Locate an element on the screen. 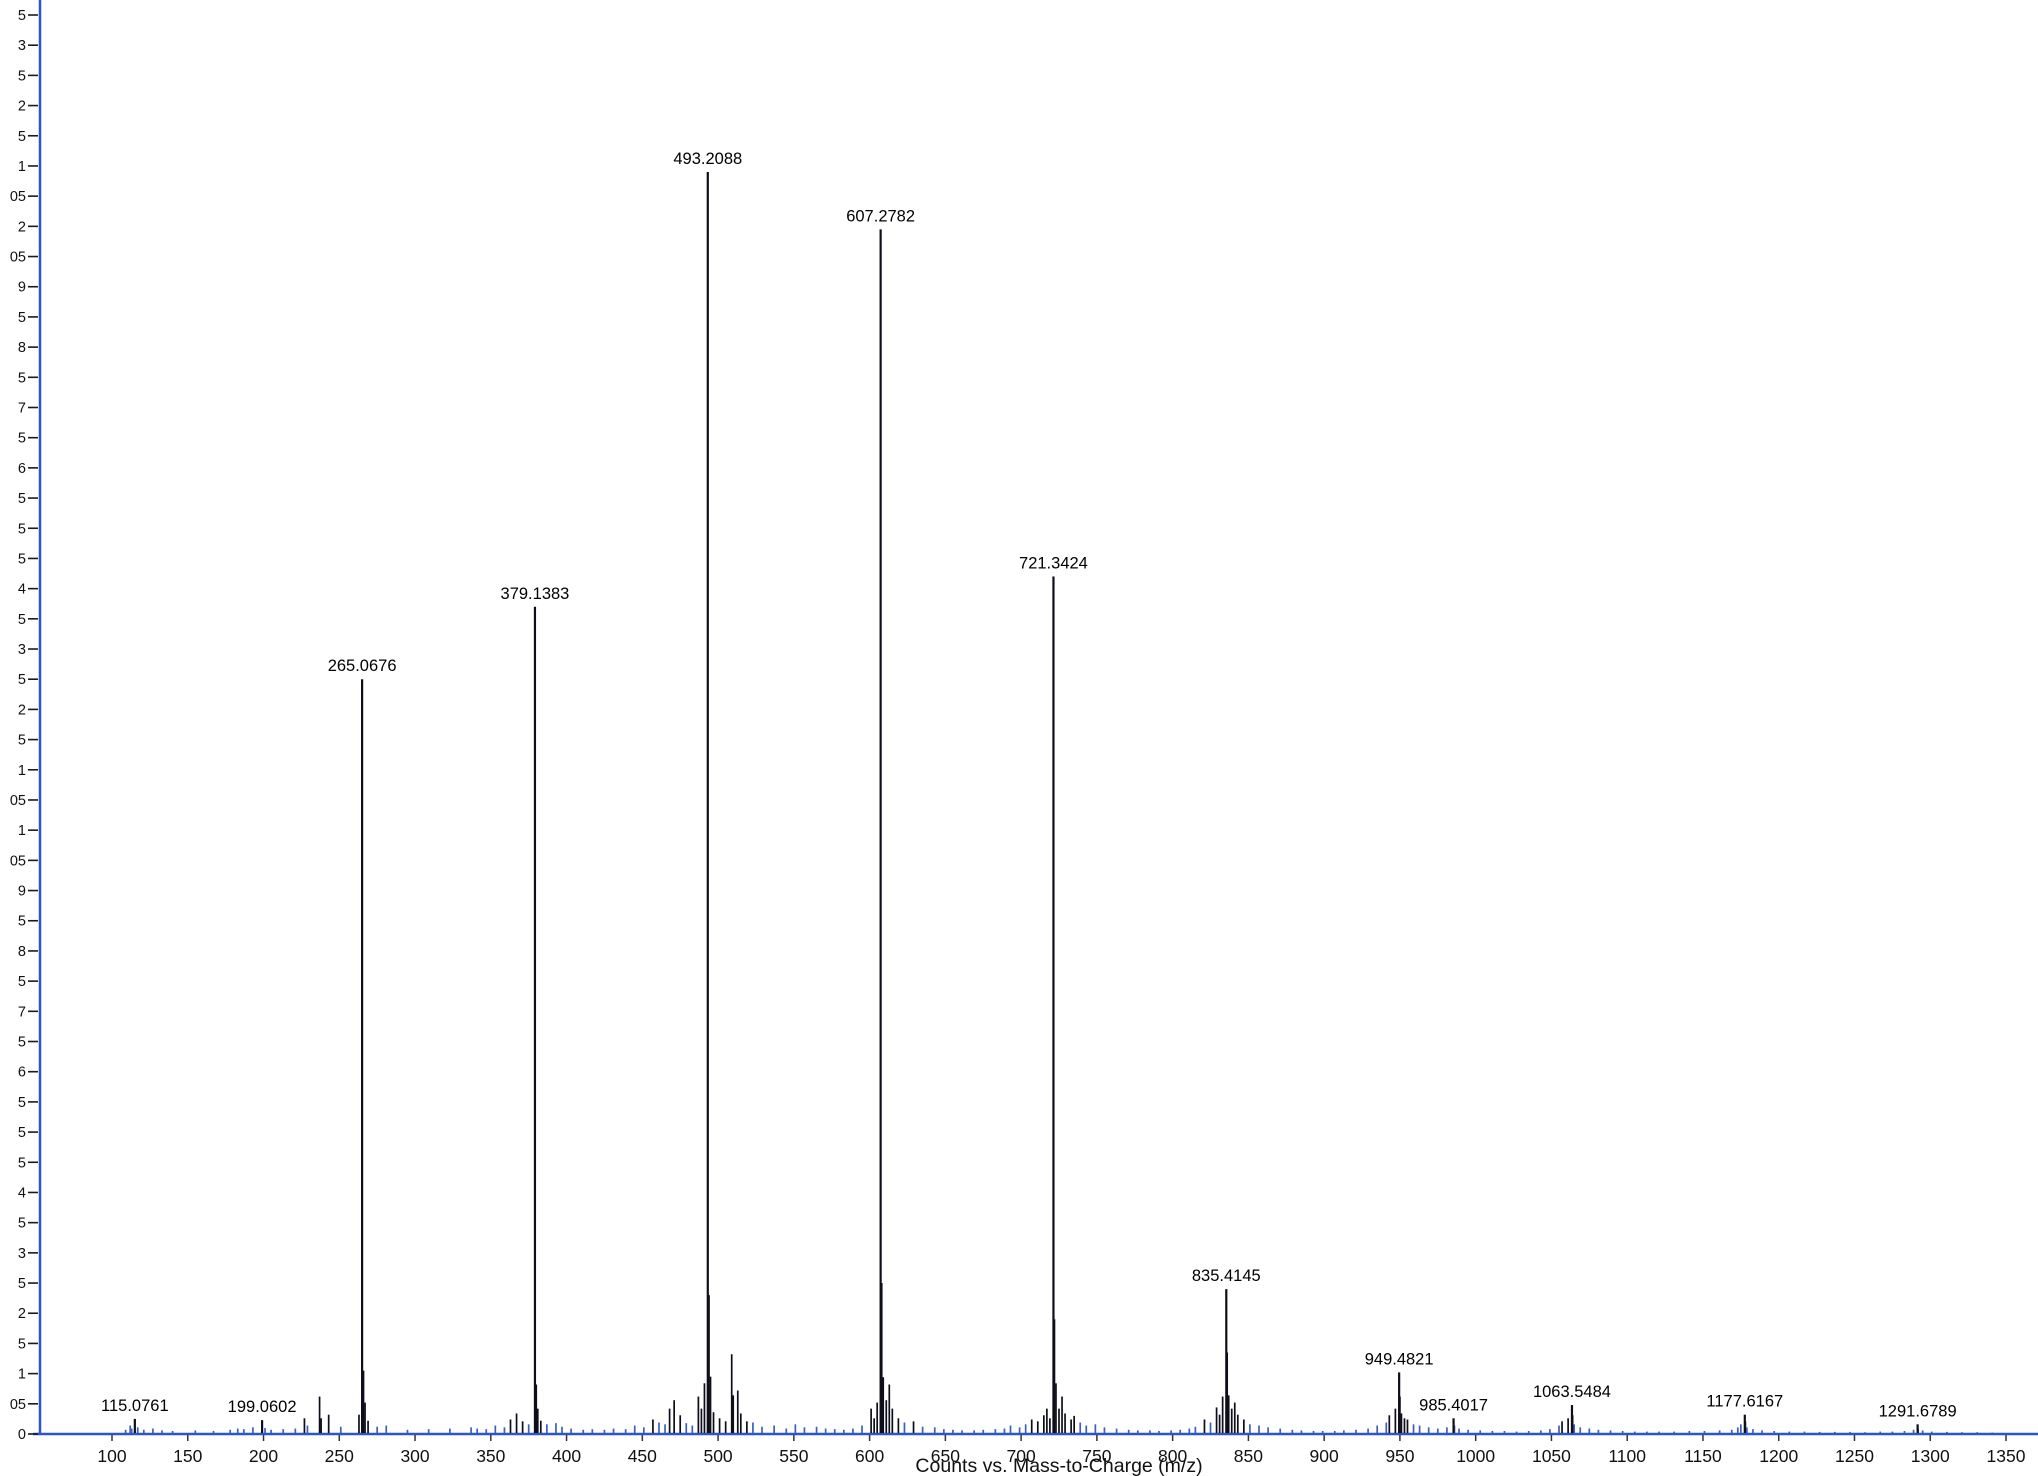 The image size is (2038, 1476). x-axis-tick-label: 800 is located at coordinates (1172, 1456).